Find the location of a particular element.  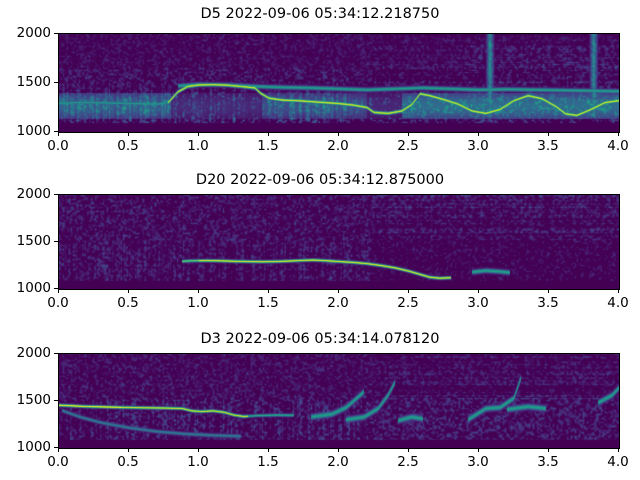

panel-title: D3 2022-09-06 05:34:14.078120 is located at coordinates (320, 339).